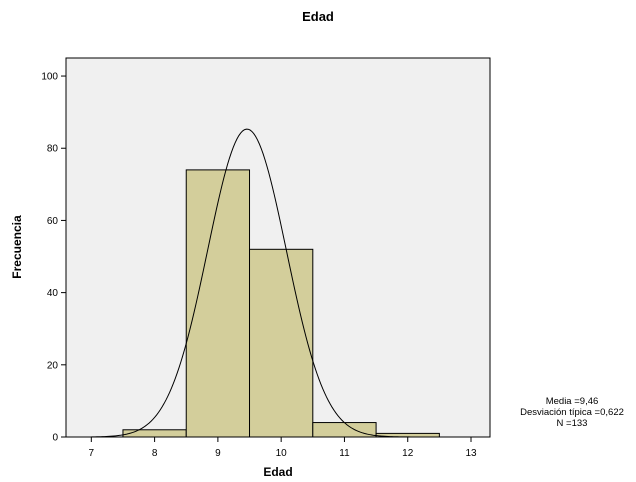 The width and height of the screenshot is (636, 482). I want to click on sd-label: Desviación típica =0,622, so click(572, 412).